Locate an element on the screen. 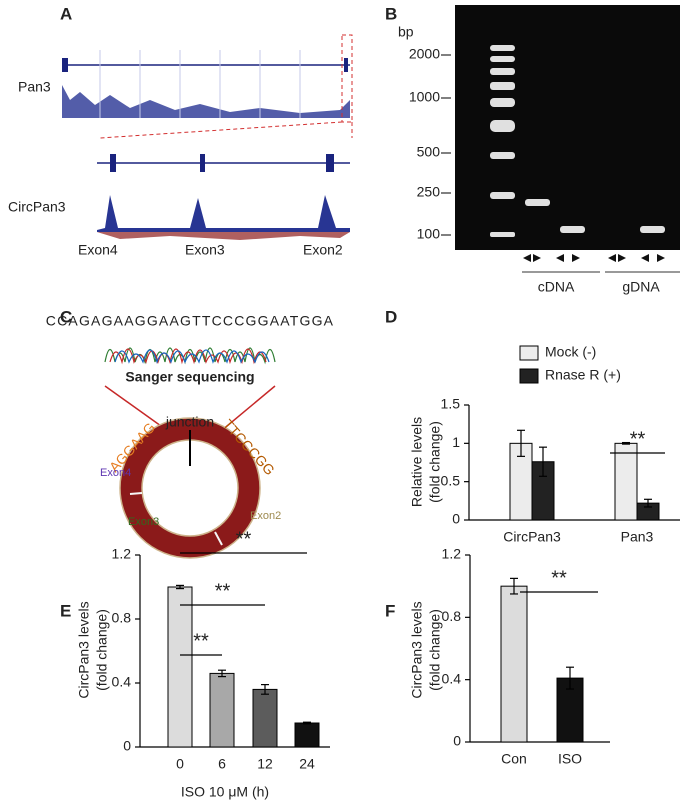 This screenshot has height=804, width=685. x-tick-label: 6 is located at coordinates (222, 764).